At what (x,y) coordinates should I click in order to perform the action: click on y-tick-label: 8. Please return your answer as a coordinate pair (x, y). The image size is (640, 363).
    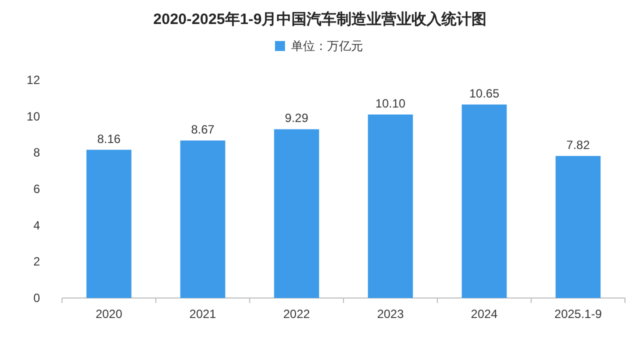
    Looking at the image, I should click on (36, 153).